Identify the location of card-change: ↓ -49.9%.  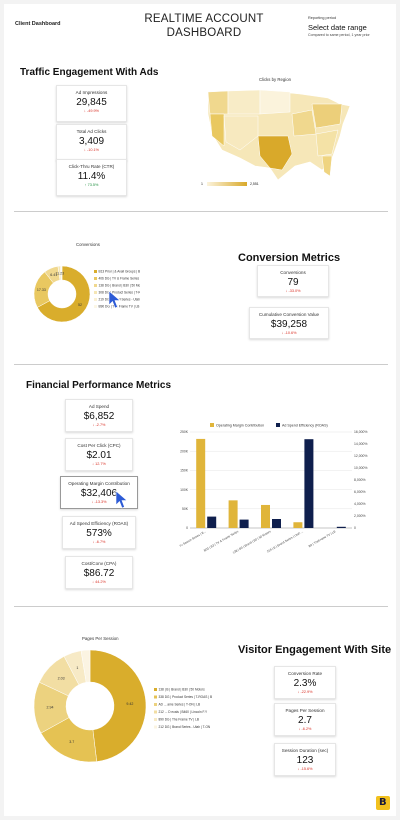
(91, 111).